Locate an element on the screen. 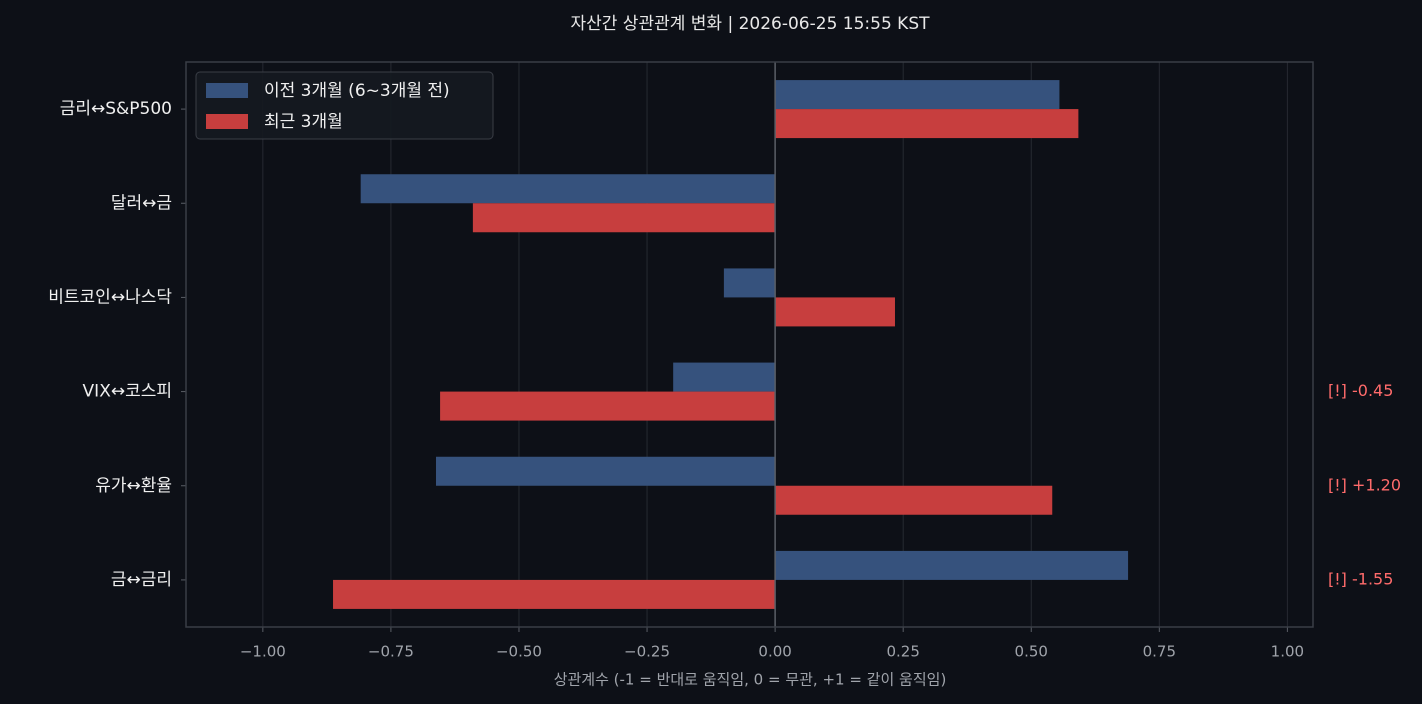 The height and width of the screenshot is (704, 1422). x-tick-label: −0.75 is located at coordinates (391, 652).